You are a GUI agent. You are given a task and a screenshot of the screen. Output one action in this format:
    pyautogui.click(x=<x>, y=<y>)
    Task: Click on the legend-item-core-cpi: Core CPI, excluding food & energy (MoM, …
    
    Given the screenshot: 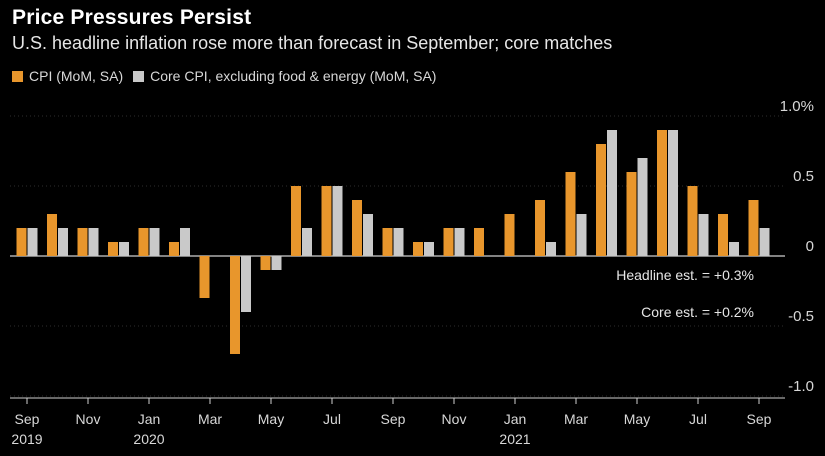 What is the action you would take?
    pyautogui.click(x=284, y=76)
    